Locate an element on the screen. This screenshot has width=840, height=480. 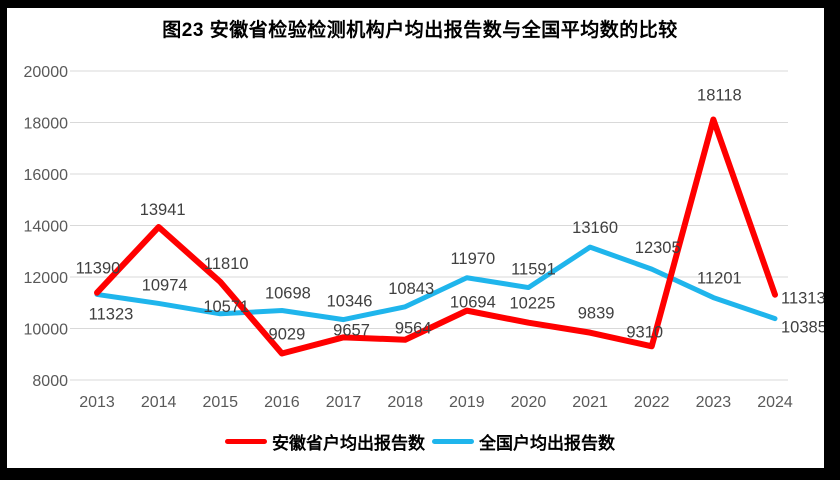
data-label: 11591 is located at coordinates (533, 270).